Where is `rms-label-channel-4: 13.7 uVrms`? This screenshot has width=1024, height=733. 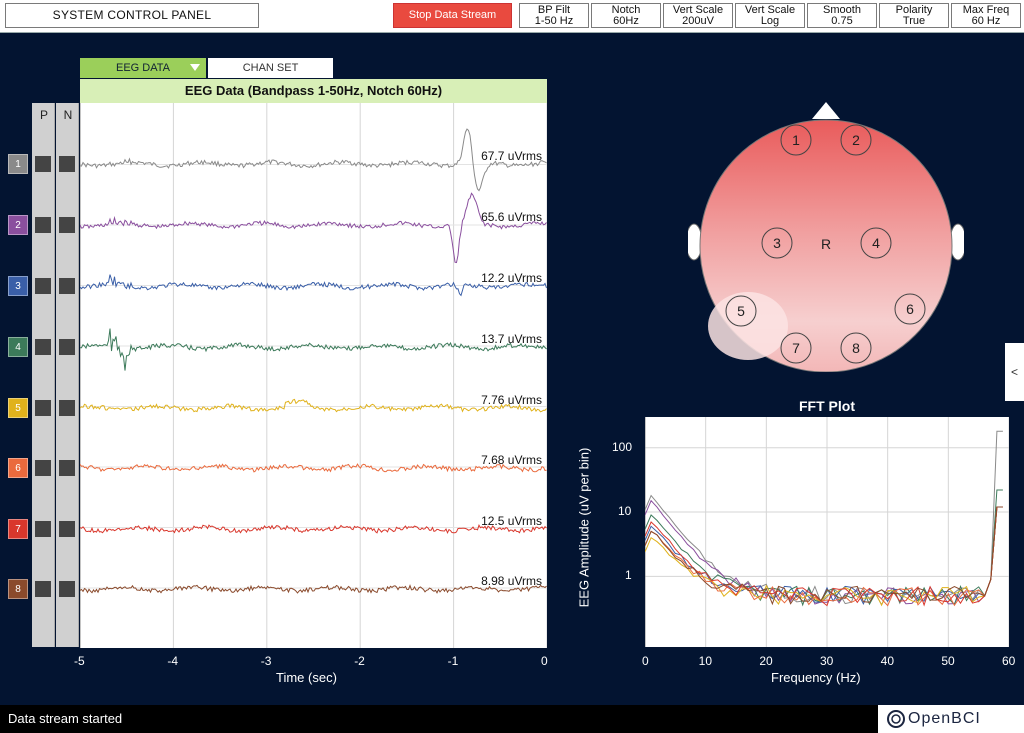 rms-label-channel-4: 13.7 uVrms is located at coordinates (511, 339).